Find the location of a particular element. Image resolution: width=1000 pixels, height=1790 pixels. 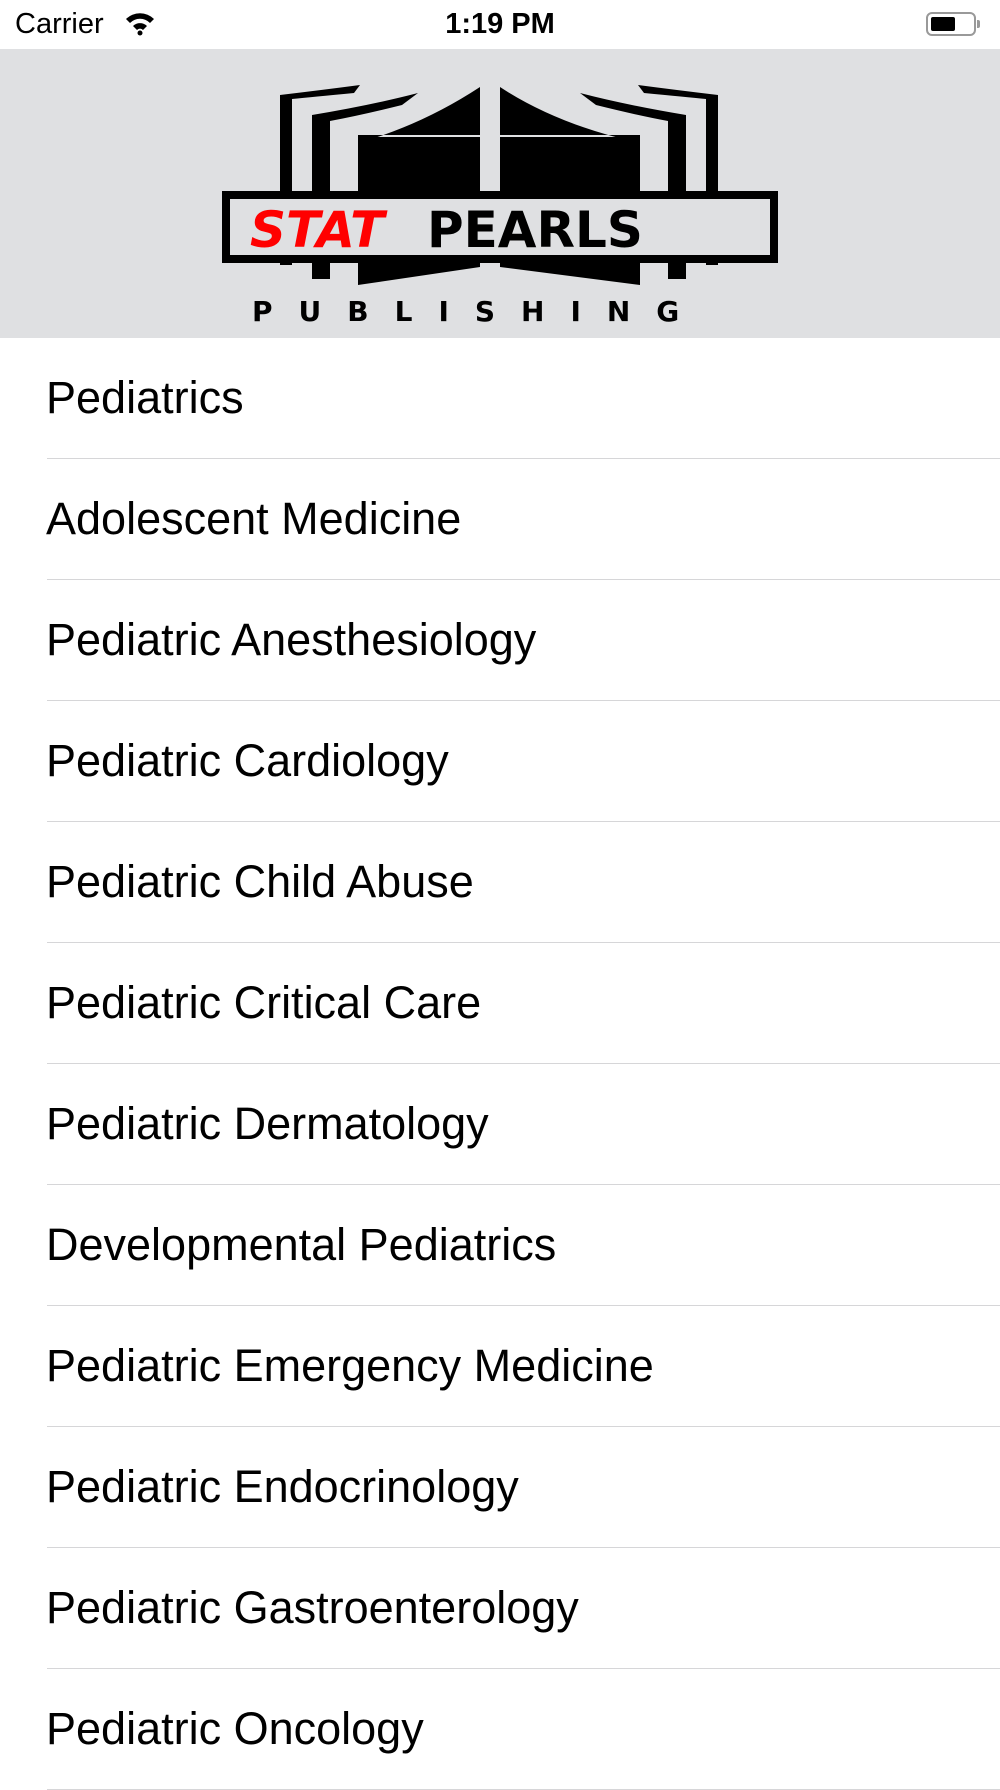

list-item: Developmental Pediatrics is located at coordinates (500, 1245).